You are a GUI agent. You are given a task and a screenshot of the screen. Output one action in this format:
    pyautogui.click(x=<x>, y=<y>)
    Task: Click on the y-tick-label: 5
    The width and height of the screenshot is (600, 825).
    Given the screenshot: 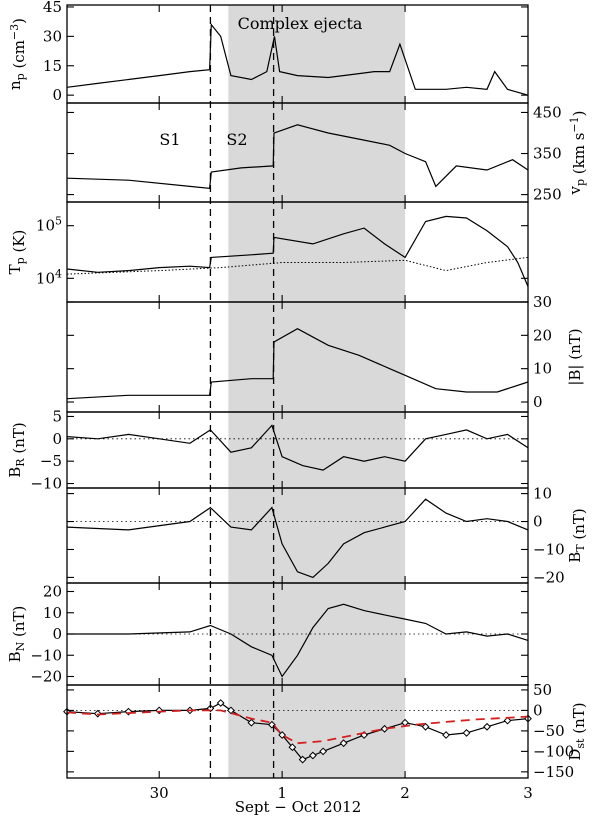 What is the action you would take?
    pyautogui.click(x=57, y=416)
    